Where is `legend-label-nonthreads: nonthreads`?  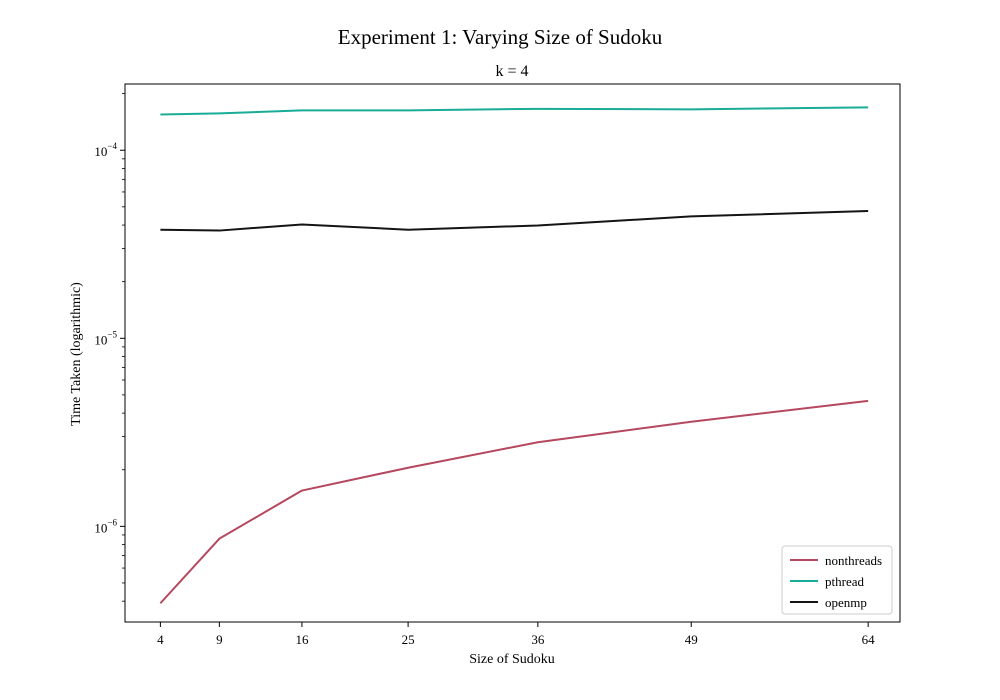 legend-label-nonthreads: nonthreads is located at coordinates (853, 560).